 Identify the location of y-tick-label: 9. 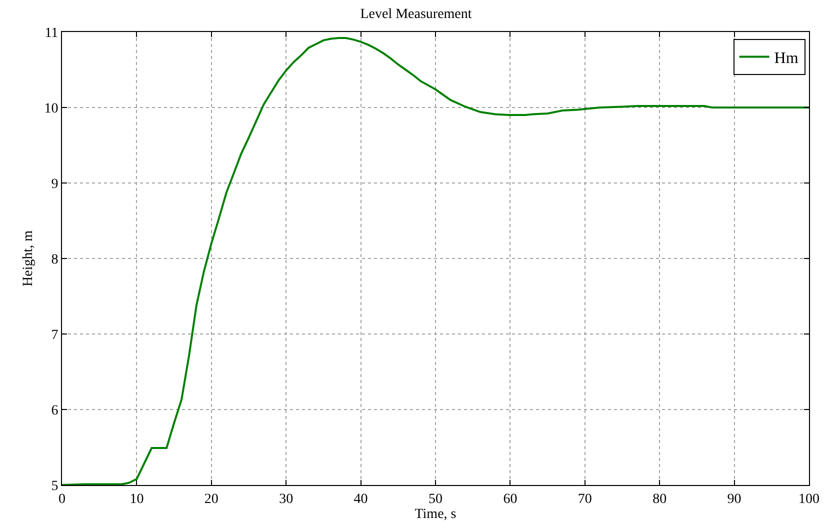
(54, 184).